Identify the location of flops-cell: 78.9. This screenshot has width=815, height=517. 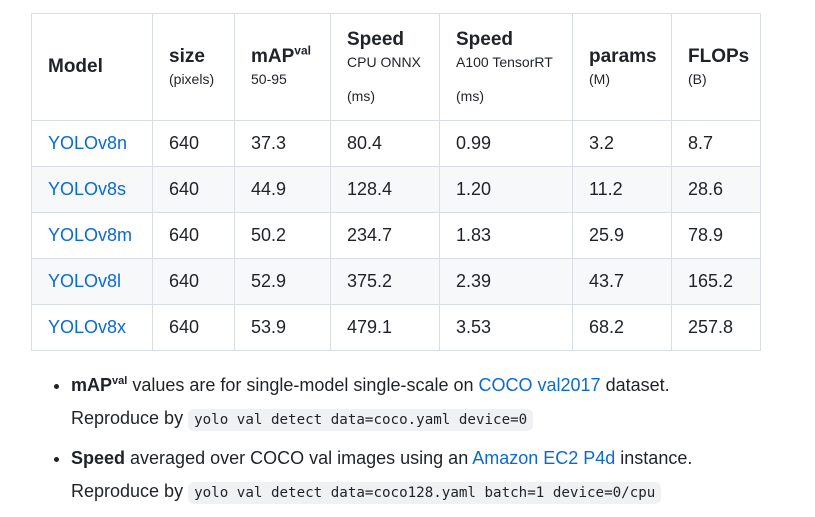
(716, 235).